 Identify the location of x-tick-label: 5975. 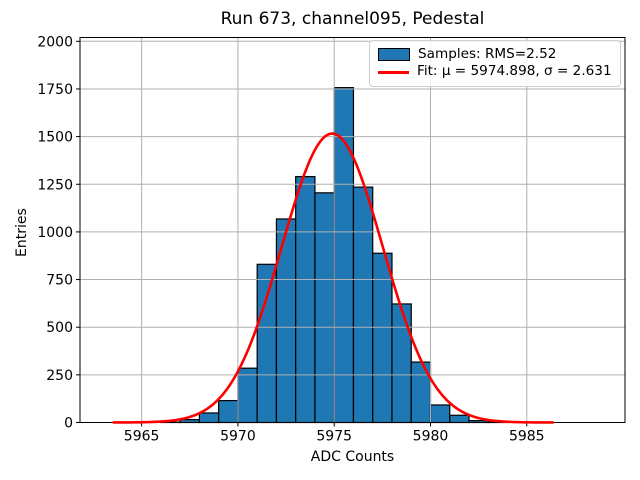
(334, 437).